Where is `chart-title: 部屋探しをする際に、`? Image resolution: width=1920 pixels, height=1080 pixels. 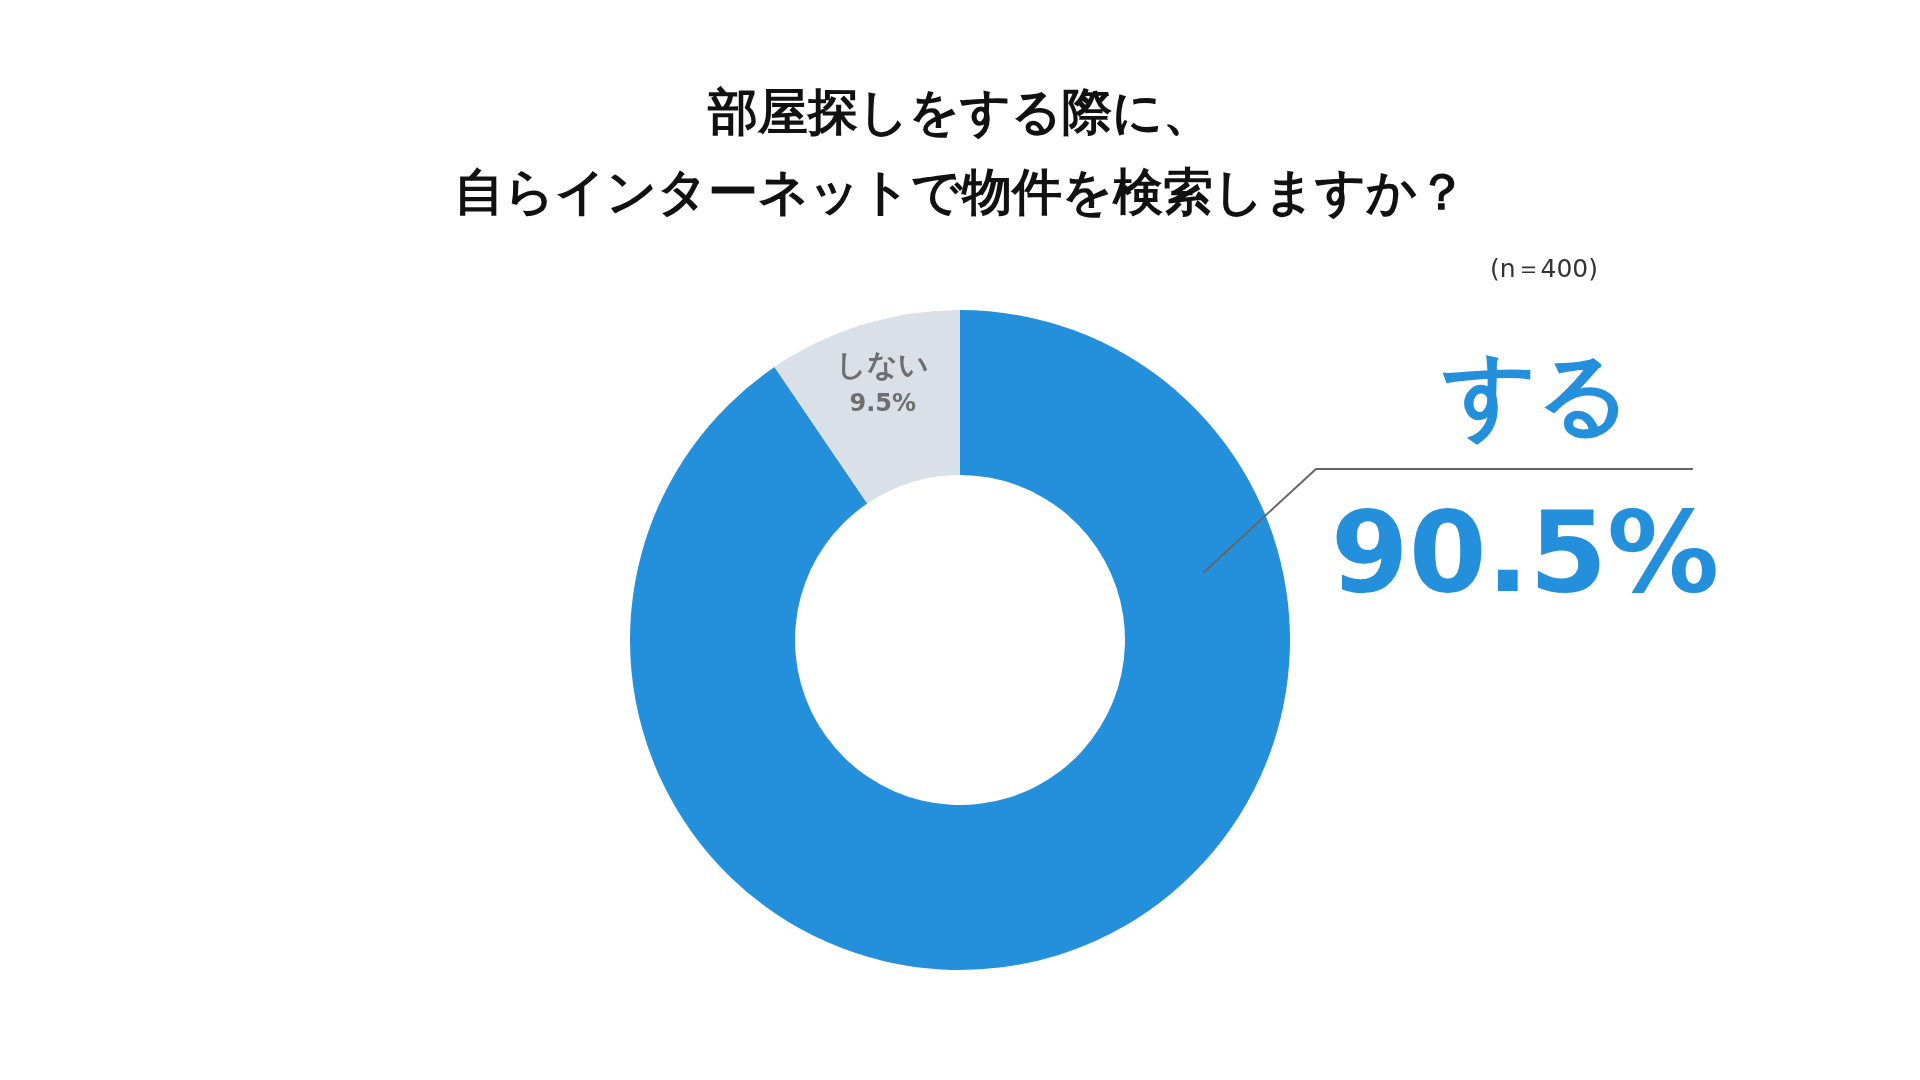
chart-title: 部屋探しをする際に、 is located at coordinates (960, 112).